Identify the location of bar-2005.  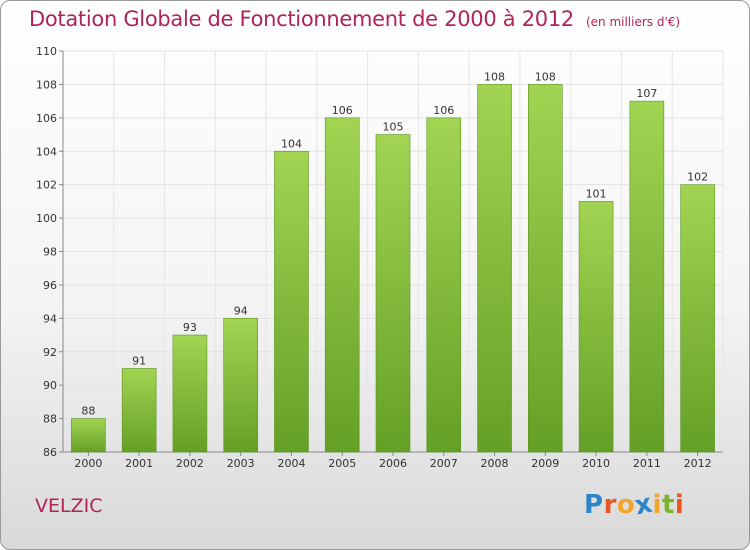
(342, 285).